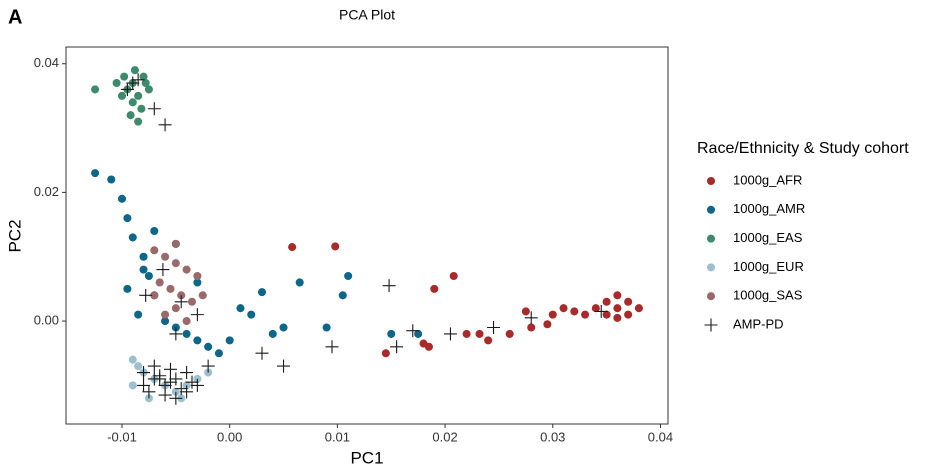 The height and width of the screenshot is (469, 945). Describe the element at coordinates (769, 208) in the screenshot. I see `legend-label: 1000g_AMR` at that location.